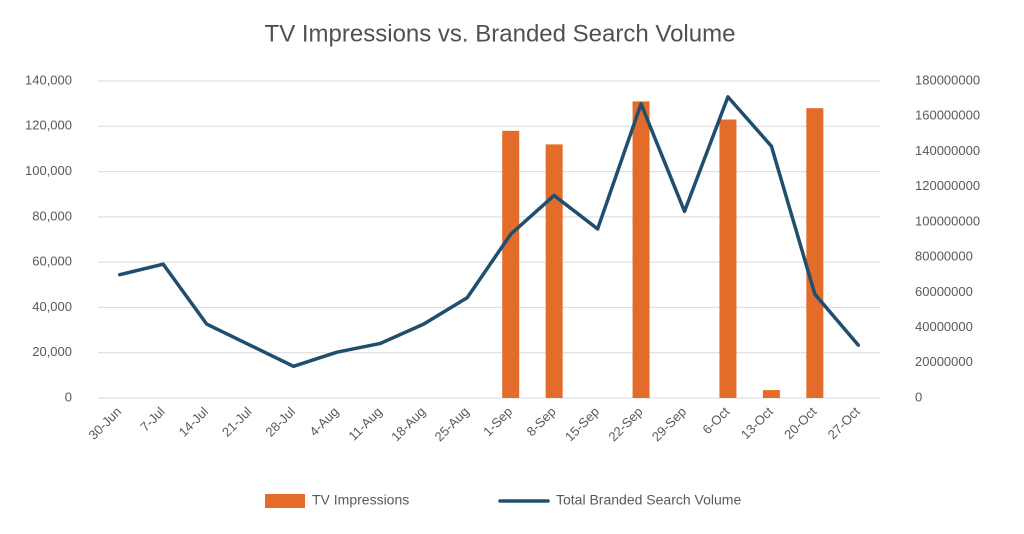  Describe the element at coordinates (52, 215) in the screenshot. I see `y-tick-label: 80,000` at that location.